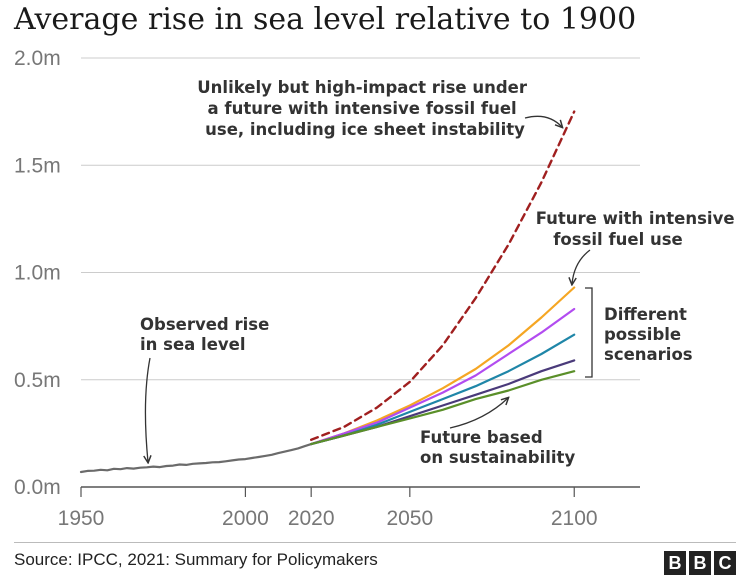  What do you see at coordinates (37, 165) in the screenshot?
I see `y-tick-label: 1.5m` at bounding box center [37, 165].